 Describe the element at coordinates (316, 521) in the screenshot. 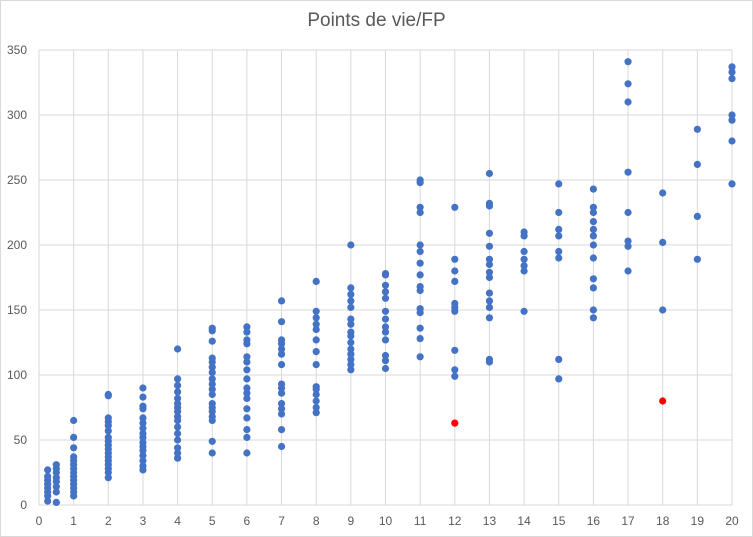

I see `x-tick-label: 8` at that location.